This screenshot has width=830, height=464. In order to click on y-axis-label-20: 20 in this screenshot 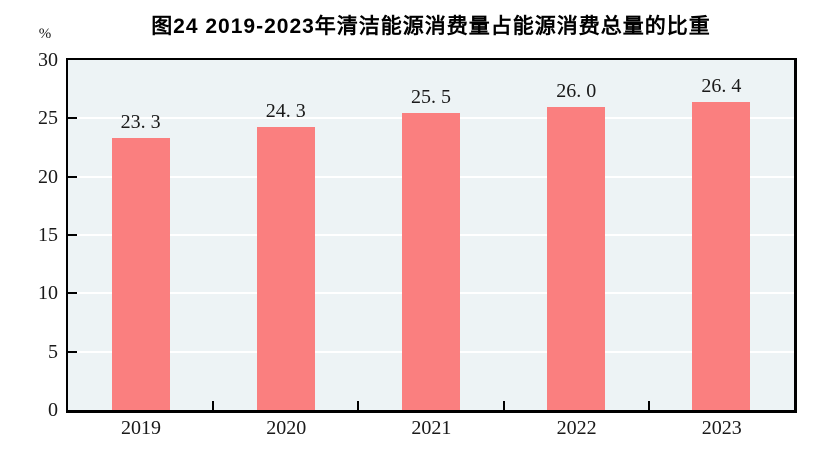, I will do `click(48, 176)`.